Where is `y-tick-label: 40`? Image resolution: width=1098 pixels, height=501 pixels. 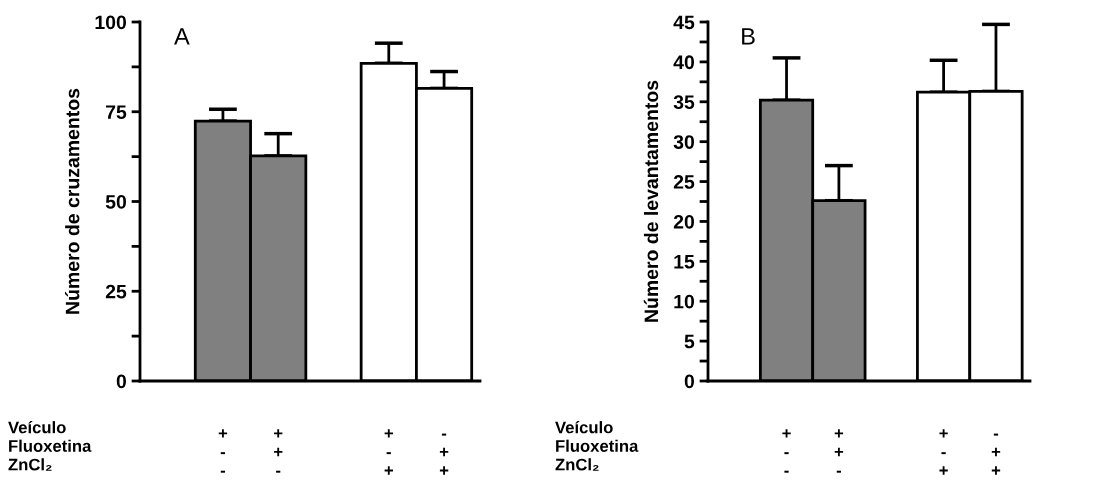 y-tick-label: 40 is located at coordinates (684, 62).